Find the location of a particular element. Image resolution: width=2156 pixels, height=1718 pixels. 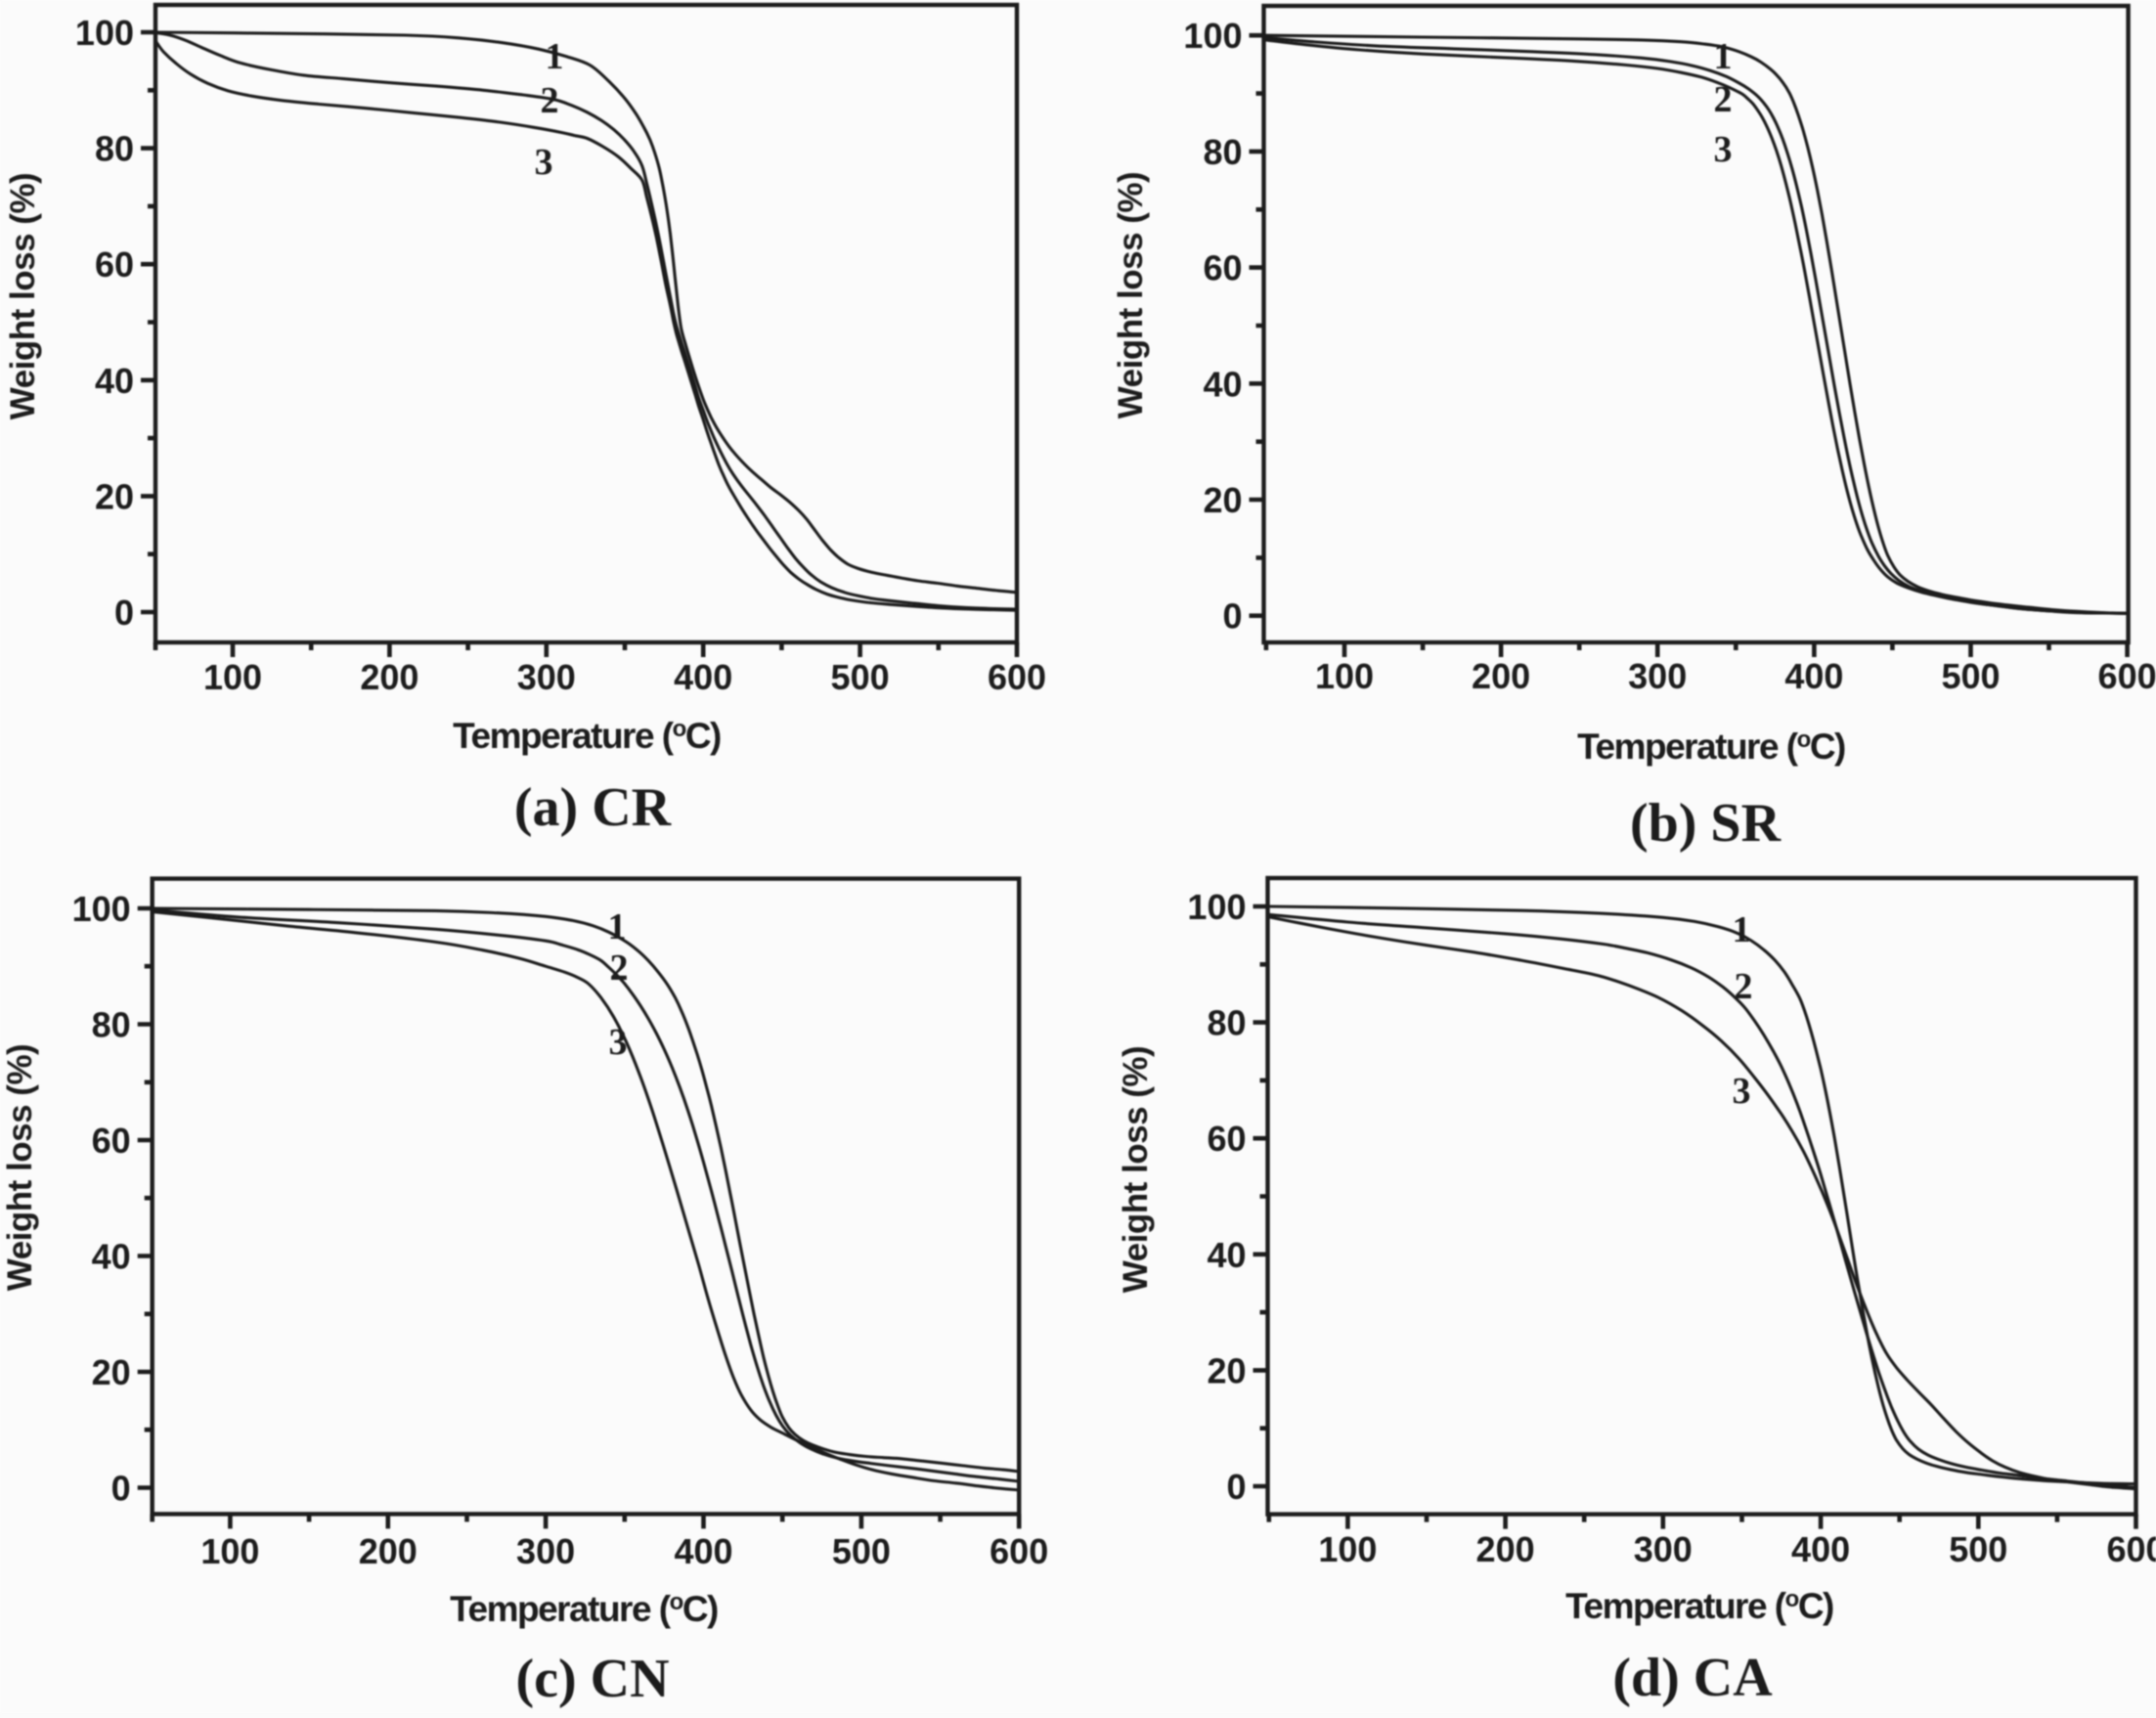

svg-text: (b) SR is located at coordinates (1706, 823).